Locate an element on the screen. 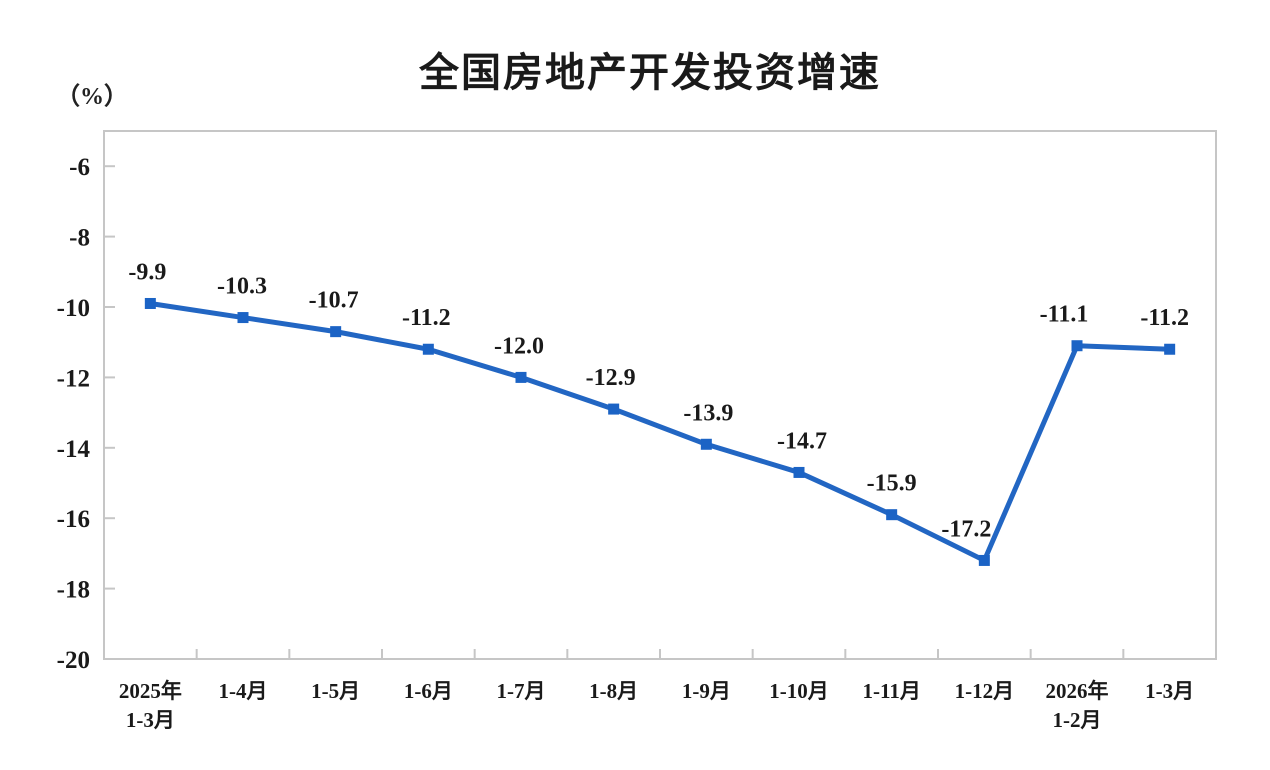  x-axis-category-label: 1-9月 is located at coordinates (706, 691).